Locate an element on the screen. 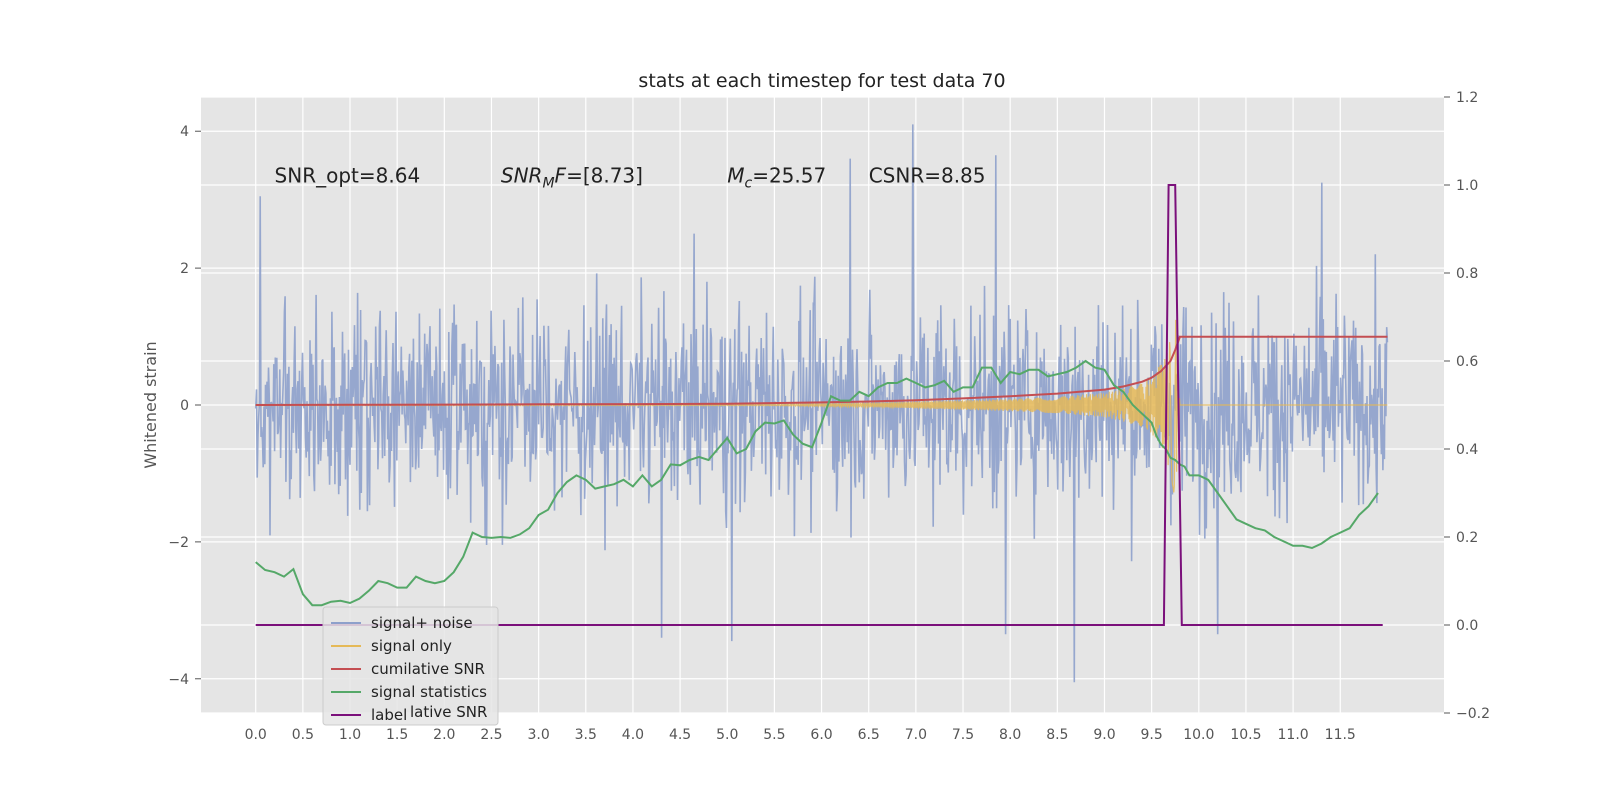 The image size is (1600, 800). x-tick-label: 8.5 is located at coordinates (1057, 735).